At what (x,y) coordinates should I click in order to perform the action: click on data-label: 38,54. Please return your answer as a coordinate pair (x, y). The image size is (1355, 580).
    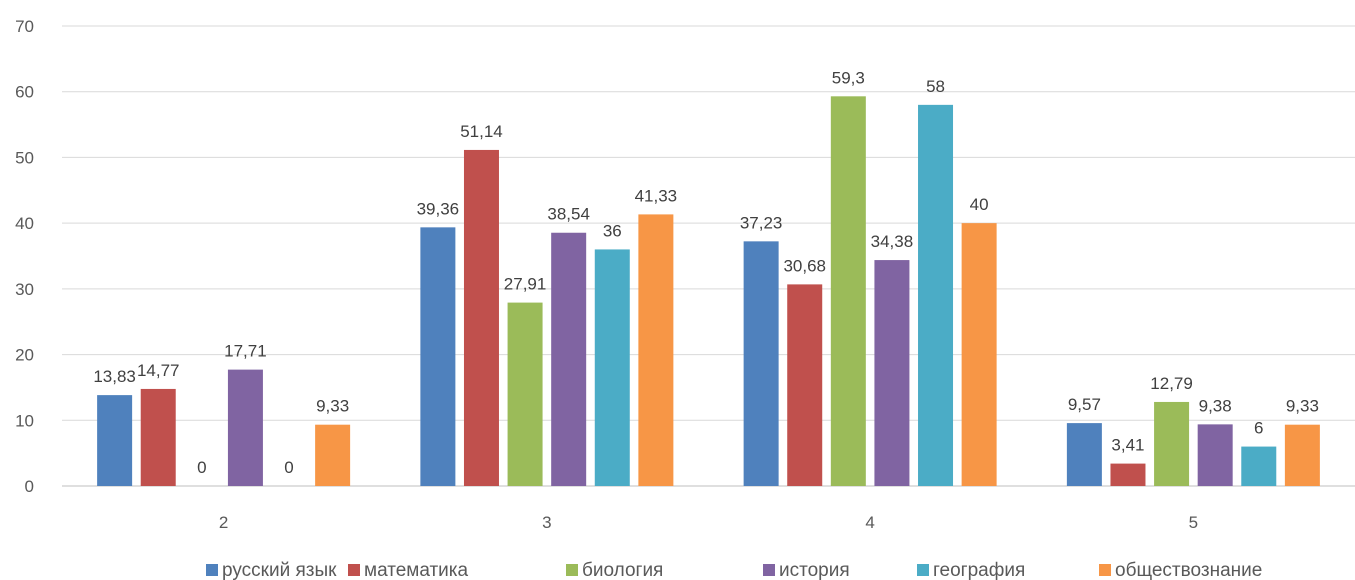
    Looking at the image, I should click on (568, 214).